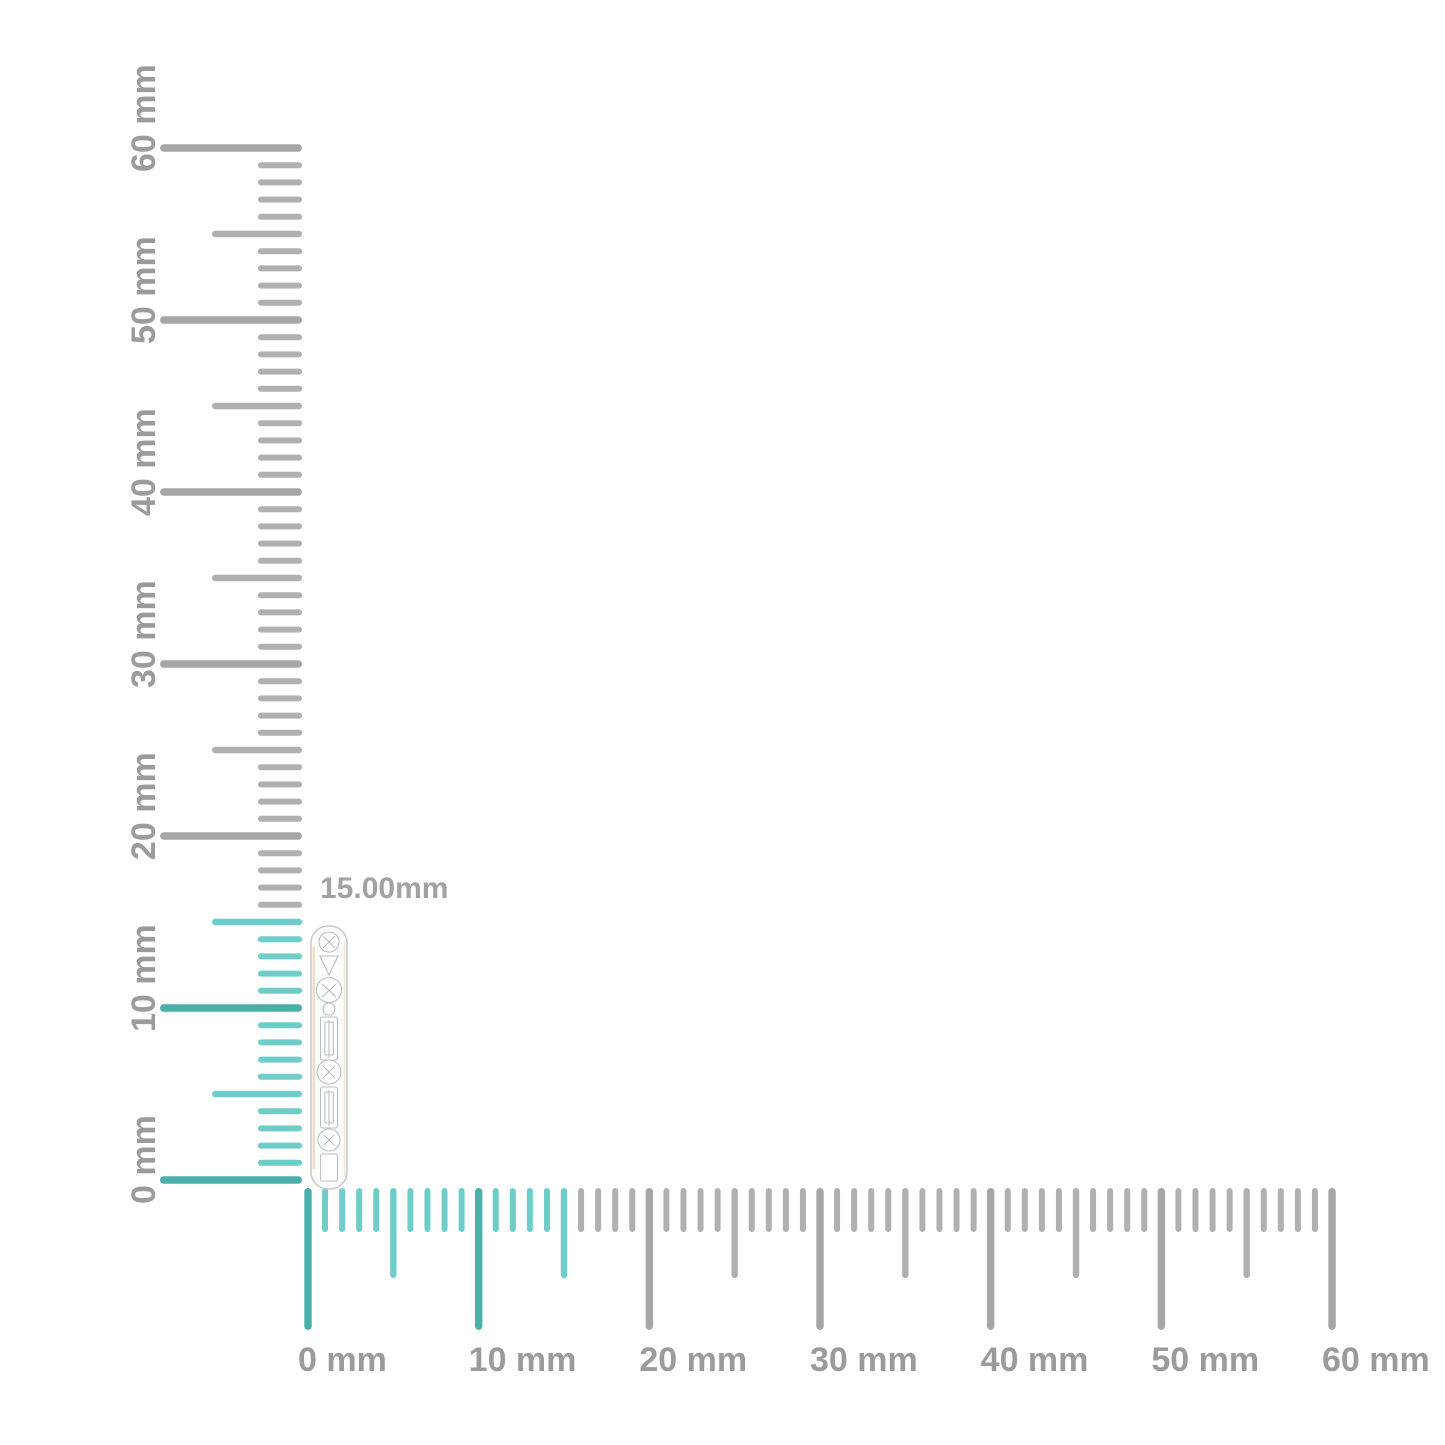 The height and width of the screenshot is (1445, 1445). What do you see at coordinates (280, 1042) in the screenshot?
I see `vertical-ruler-tick-8mm` at bounding box center [280, 1042].